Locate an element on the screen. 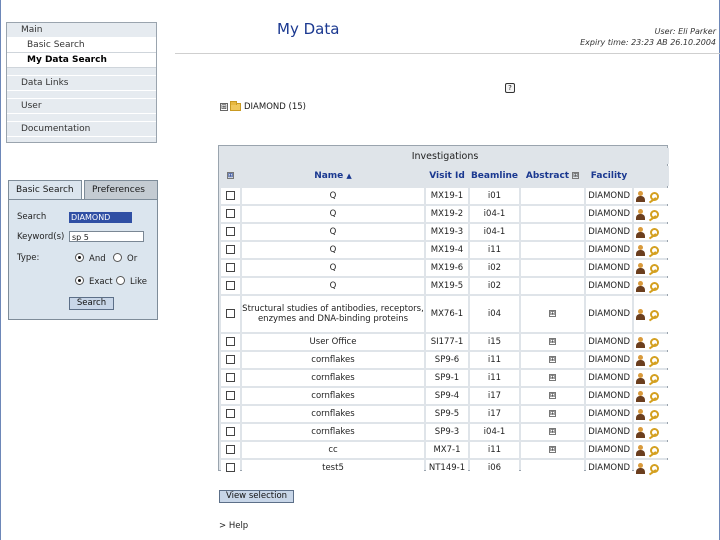  nav-main: Main is located at coordinates (81, 30).